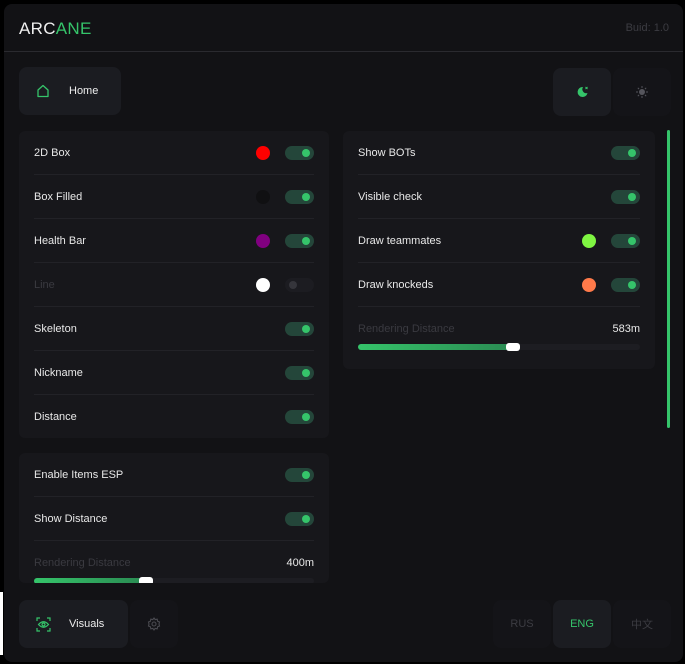 Image resolution: width=685 pixels, height=664 pixels. I want to click on setting-row-nickname: Nickname, so click(174, 373).